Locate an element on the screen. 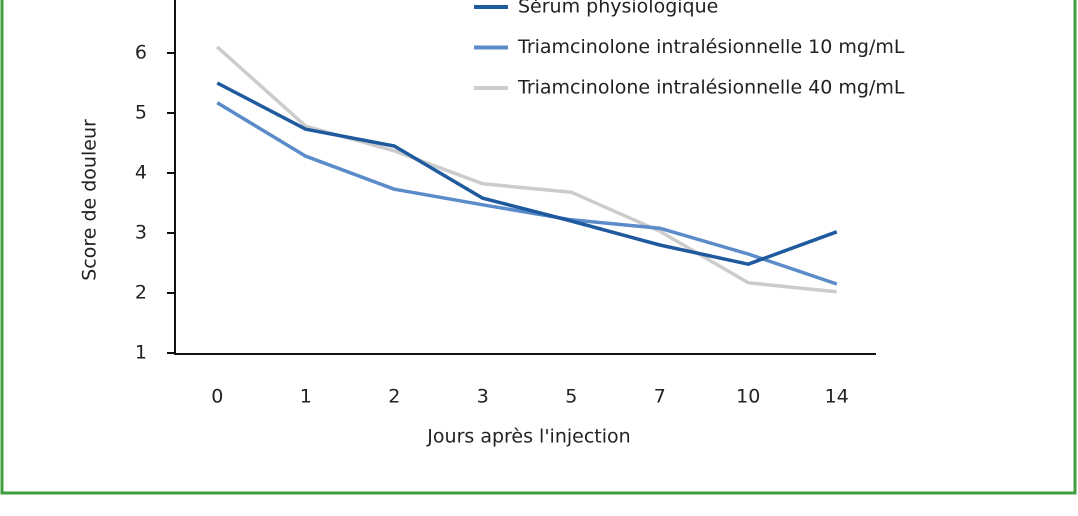 This screenshot has height=516, width=1078. y-axis-title: Score de douleur is located at coordinates (90, 200).